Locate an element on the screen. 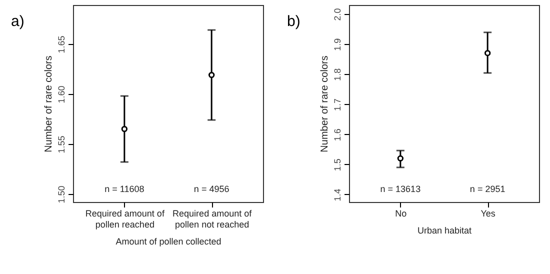  x-tick-label: No is located at coordinates (401, 213).